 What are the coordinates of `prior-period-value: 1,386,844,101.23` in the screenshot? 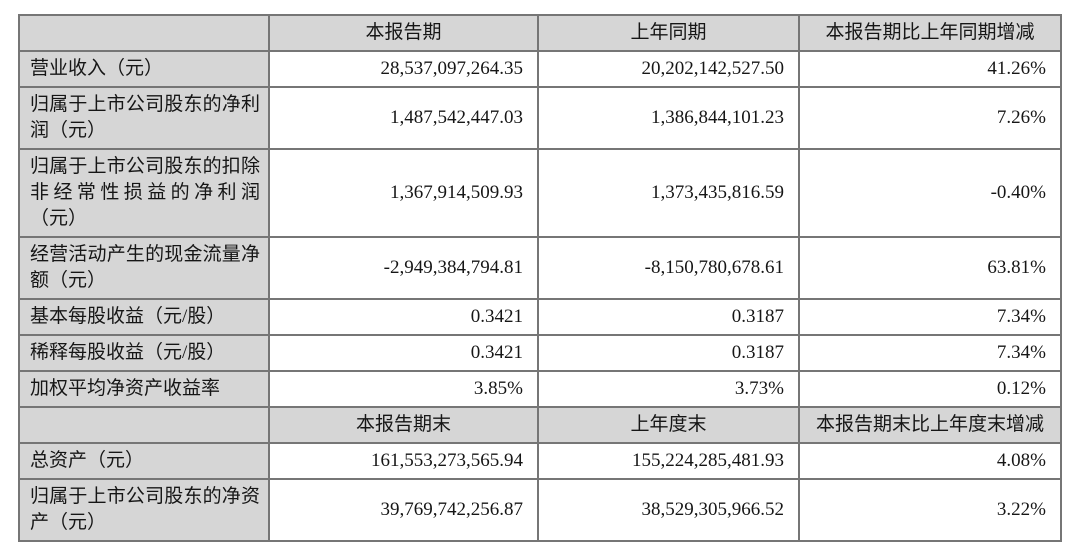 It's located at (668, 118).